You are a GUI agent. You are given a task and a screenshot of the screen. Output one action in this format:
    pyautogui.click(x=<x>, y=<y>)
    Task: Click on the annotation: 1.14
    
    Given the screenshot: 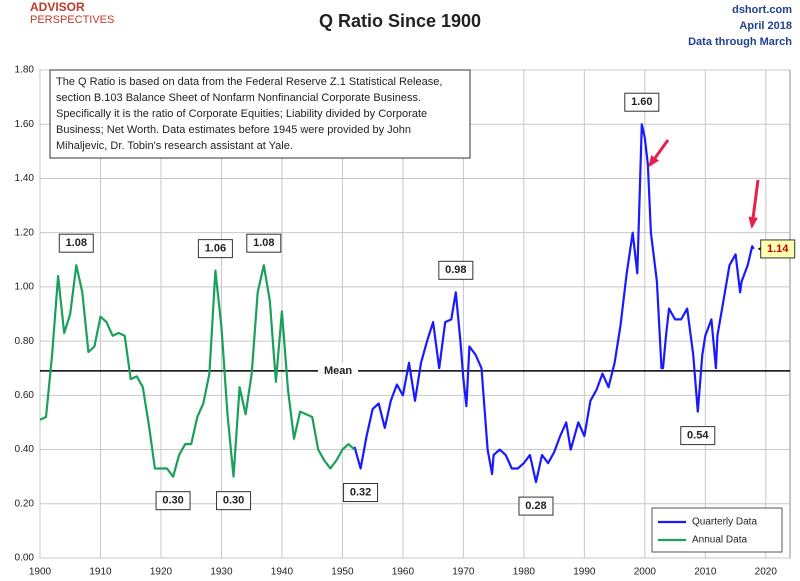 What is the action you would take?
    pyautogui.click(x=778, y=249)
    